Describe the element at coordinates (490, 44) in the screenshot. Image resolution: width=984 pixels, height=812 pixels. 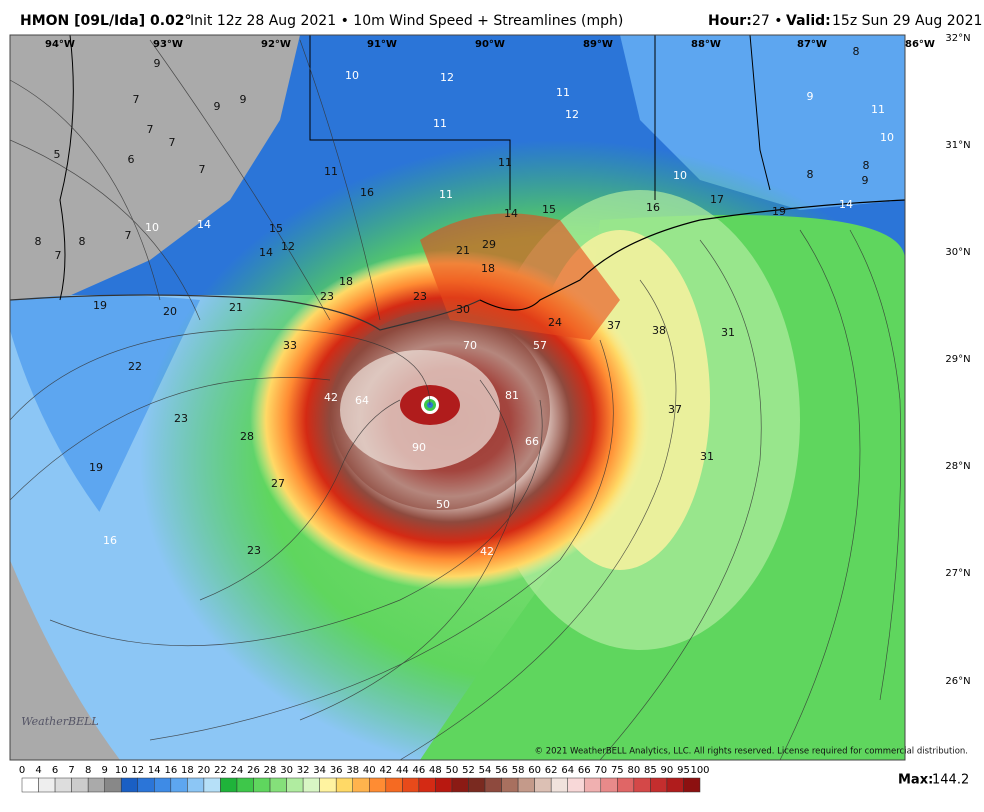
I see `longitude-label: 90°W` at that location.